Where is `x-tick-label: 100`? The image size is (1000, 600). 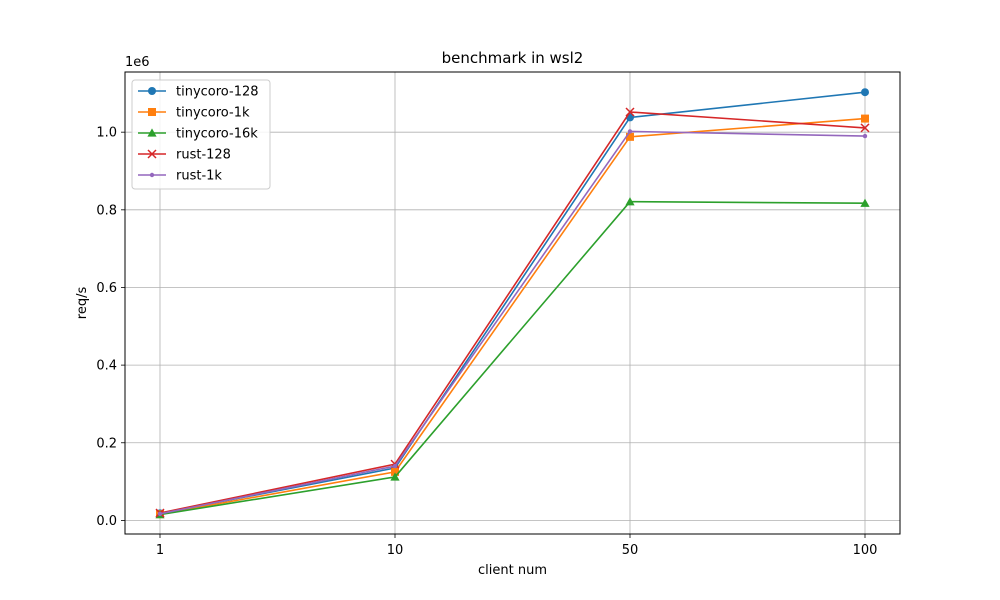 x-tick-label: 100 is located at coordinates (865, 550).